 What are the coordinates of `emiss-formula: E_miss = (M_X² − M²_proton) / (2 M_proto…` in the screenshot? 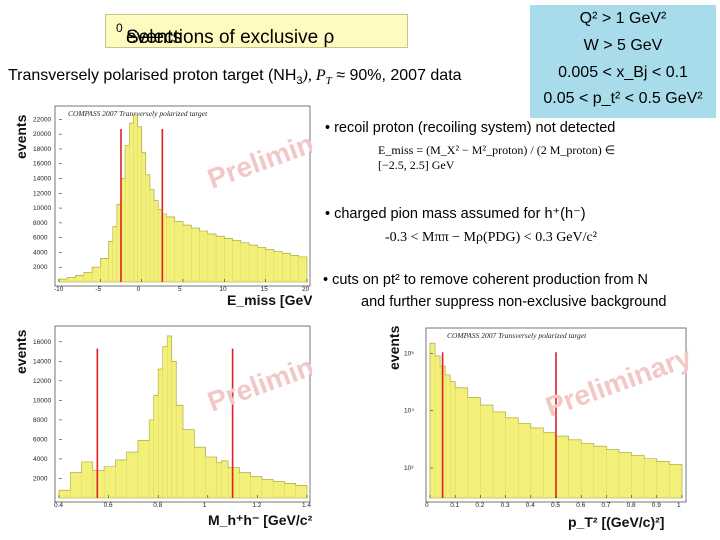 It's located at (497, 157).